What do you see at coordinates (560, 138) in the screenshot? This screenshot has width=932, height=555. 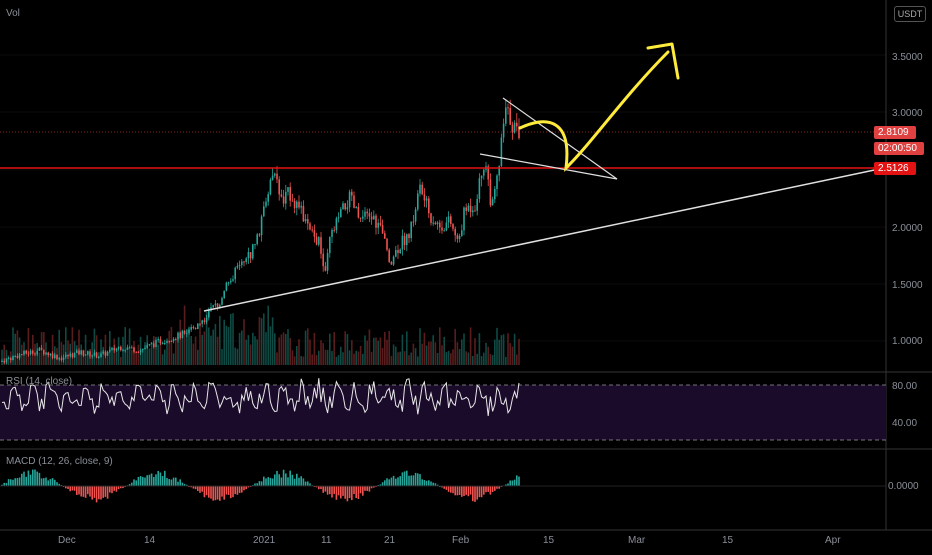 I see `wedge-upper-line` at bounding box center [560, 138].